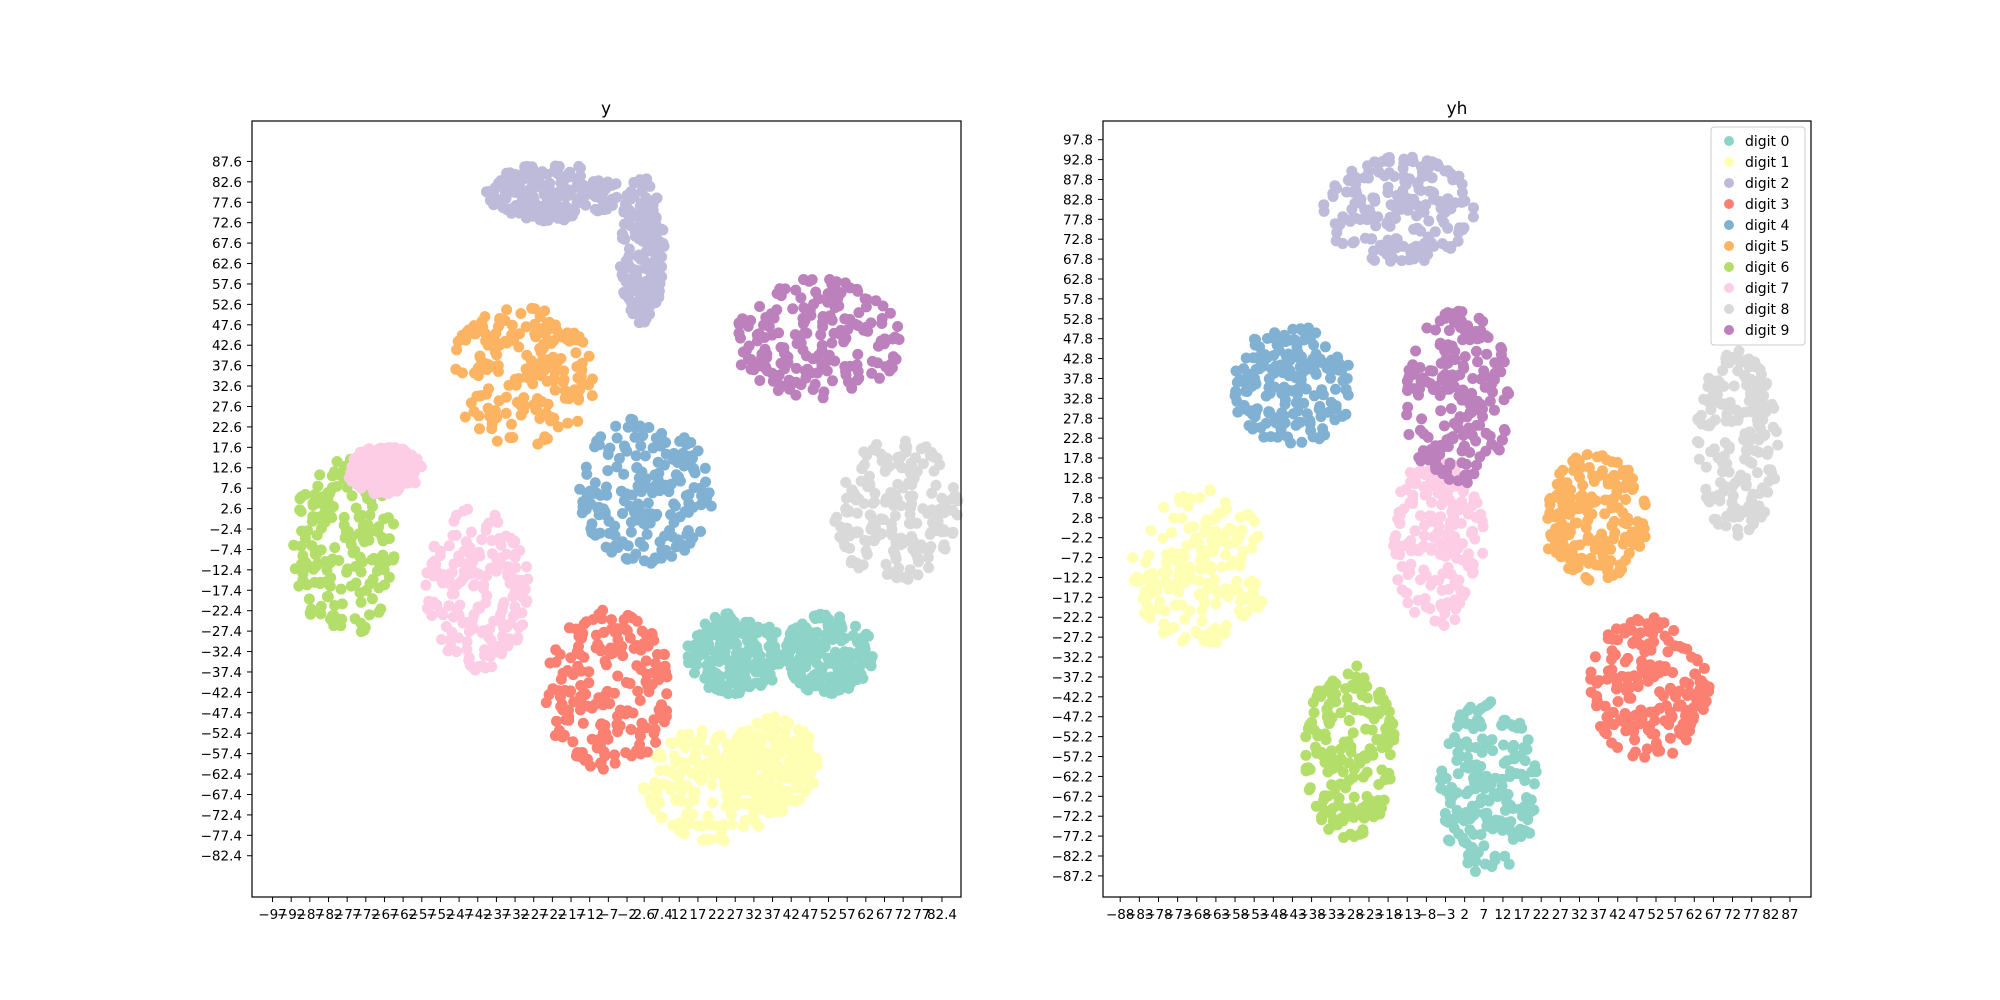 The width and height of the screenshot is (2000, 1000). Describe the element at coordinates (753, 915) in the screenshot. I see `x-tick-label: 32` at that location.